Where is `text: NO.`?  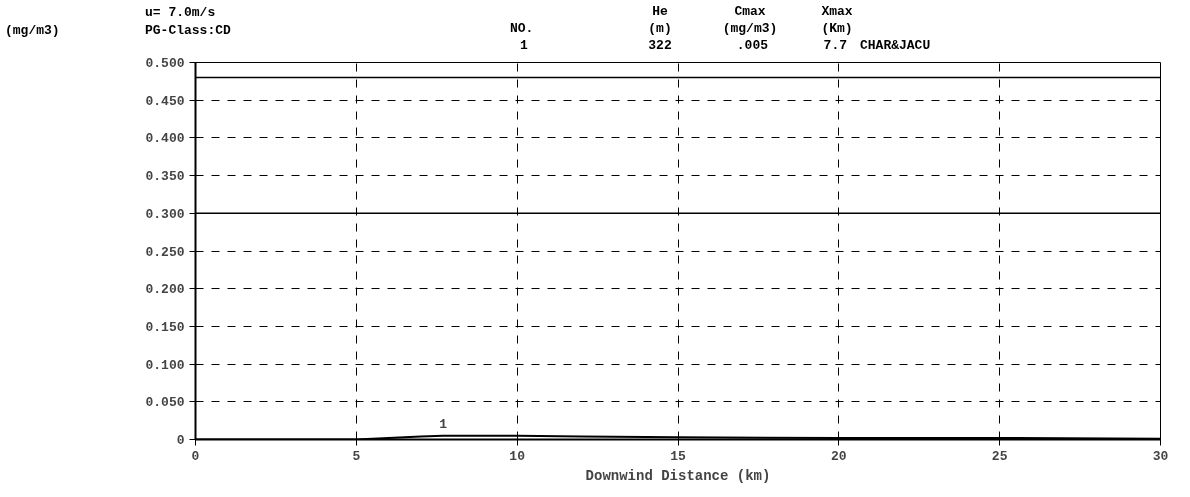
text: NO. is located at coordinates (522, 29).